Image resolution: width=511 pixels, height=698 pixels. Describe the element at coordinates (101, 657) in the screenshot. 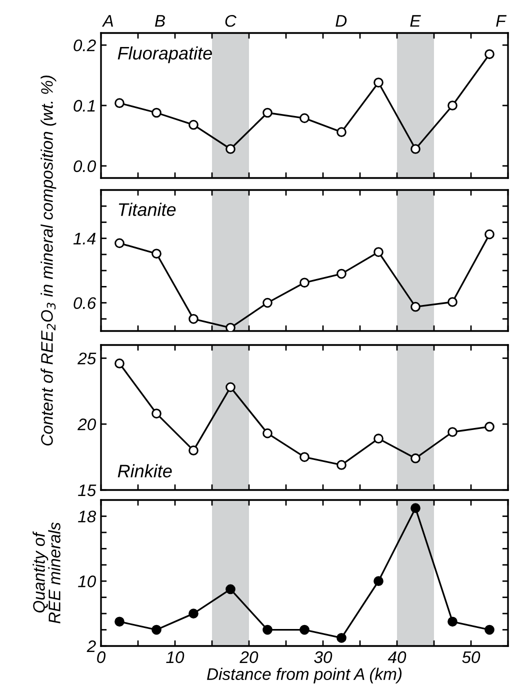

I see `x-tick-label: 0` at that location.